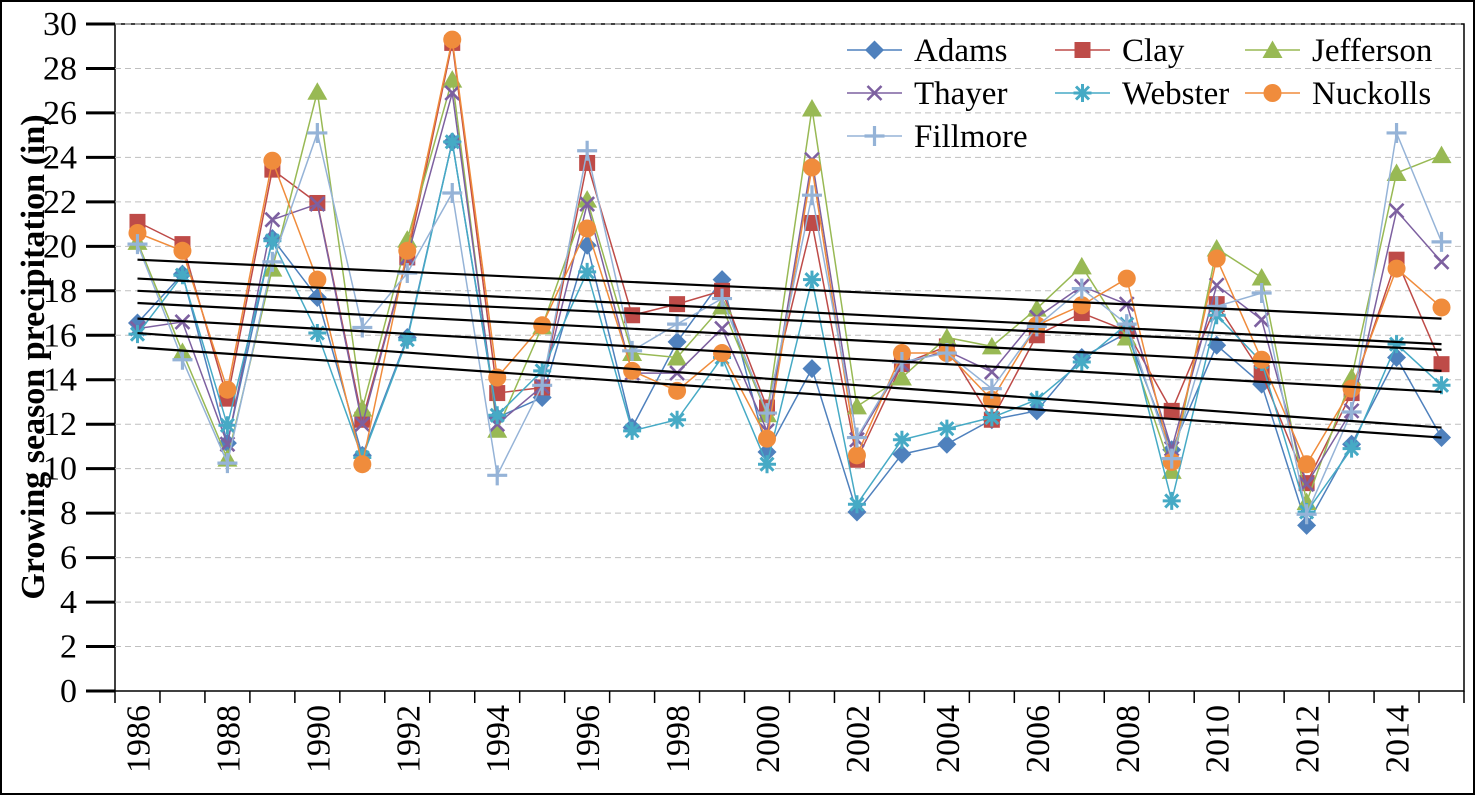 This screenshot has width=1475, height=795. I want to click on y-tick-label: 12, so click(60, 424).